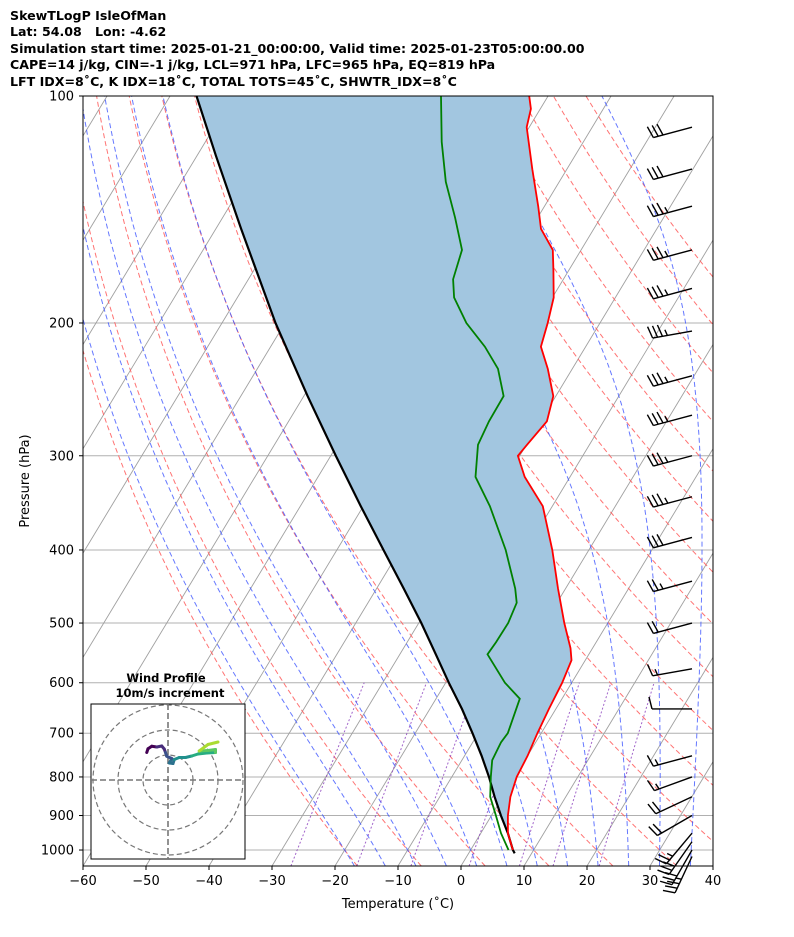 This screenshot has width=794, height=937. I want to click on y-tick-label: 600, so click(61, 683).